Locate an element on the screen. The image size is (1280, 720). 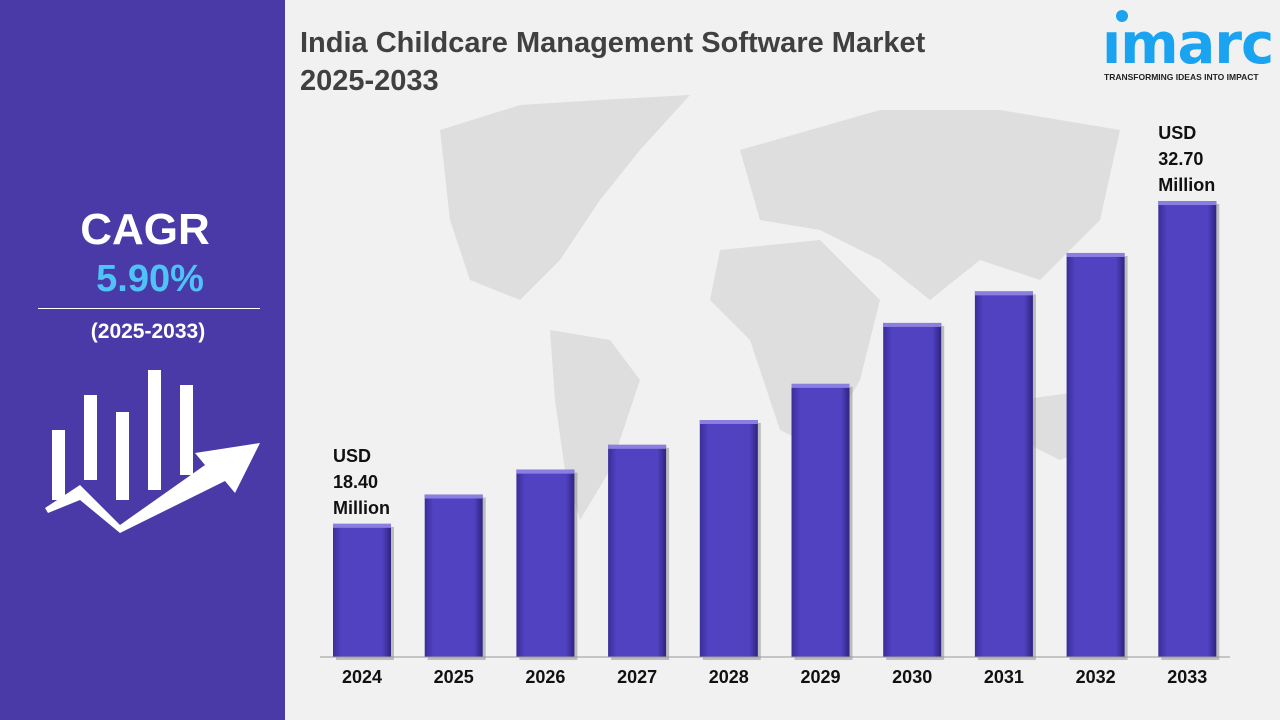
data-label-2024: 18.40 is located at coordinates (355, 482).